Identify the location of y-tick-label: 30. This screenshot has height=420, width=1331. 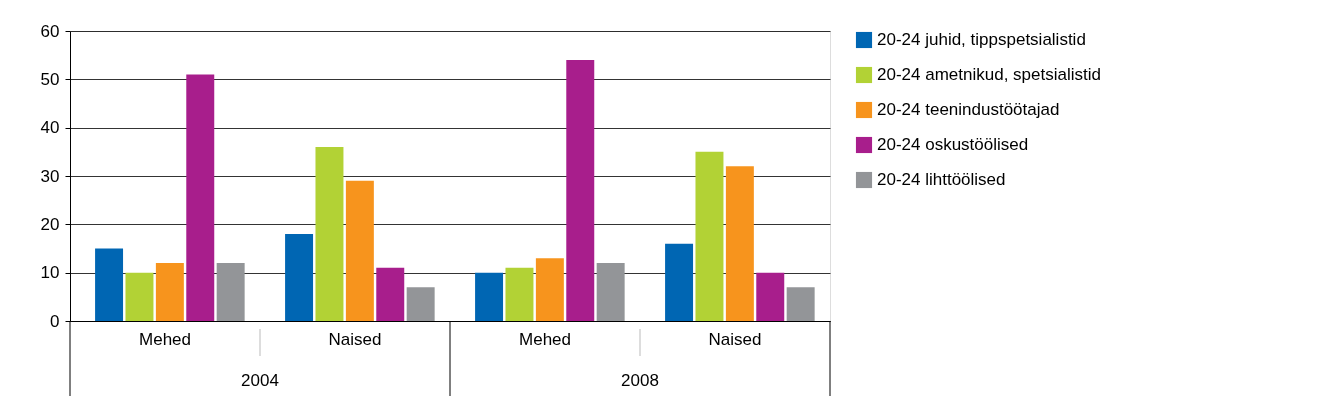
(50, 176).